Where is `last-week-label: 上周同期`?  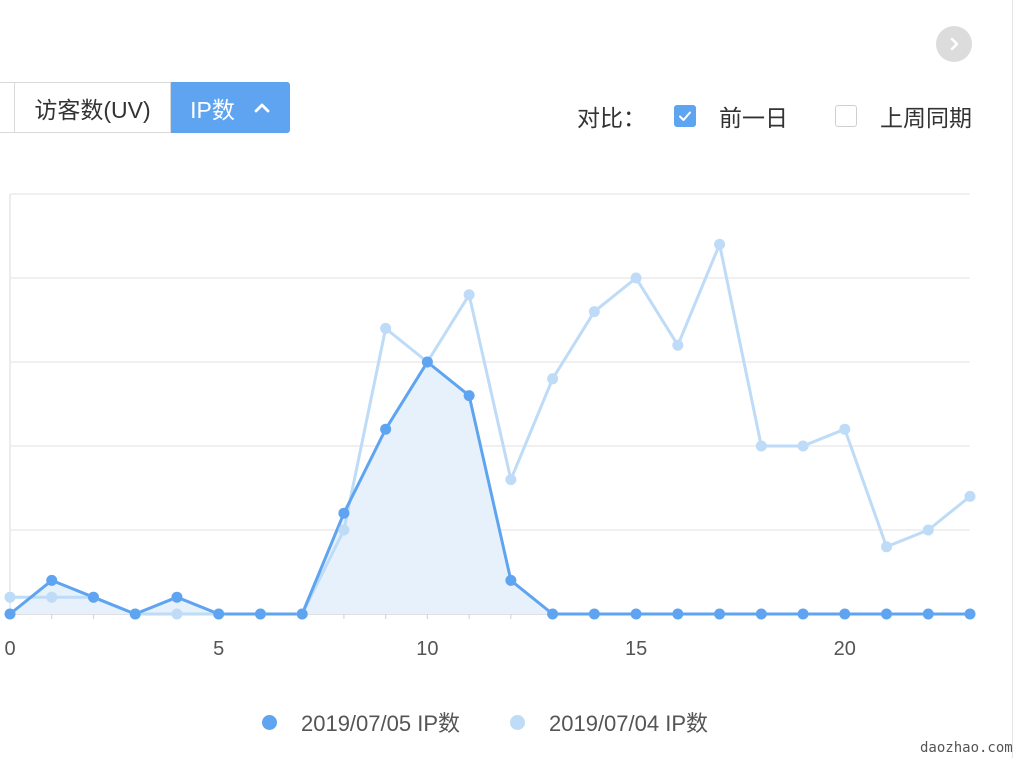 last-week-label: 上周同期 is located at coordinates (926, 118).